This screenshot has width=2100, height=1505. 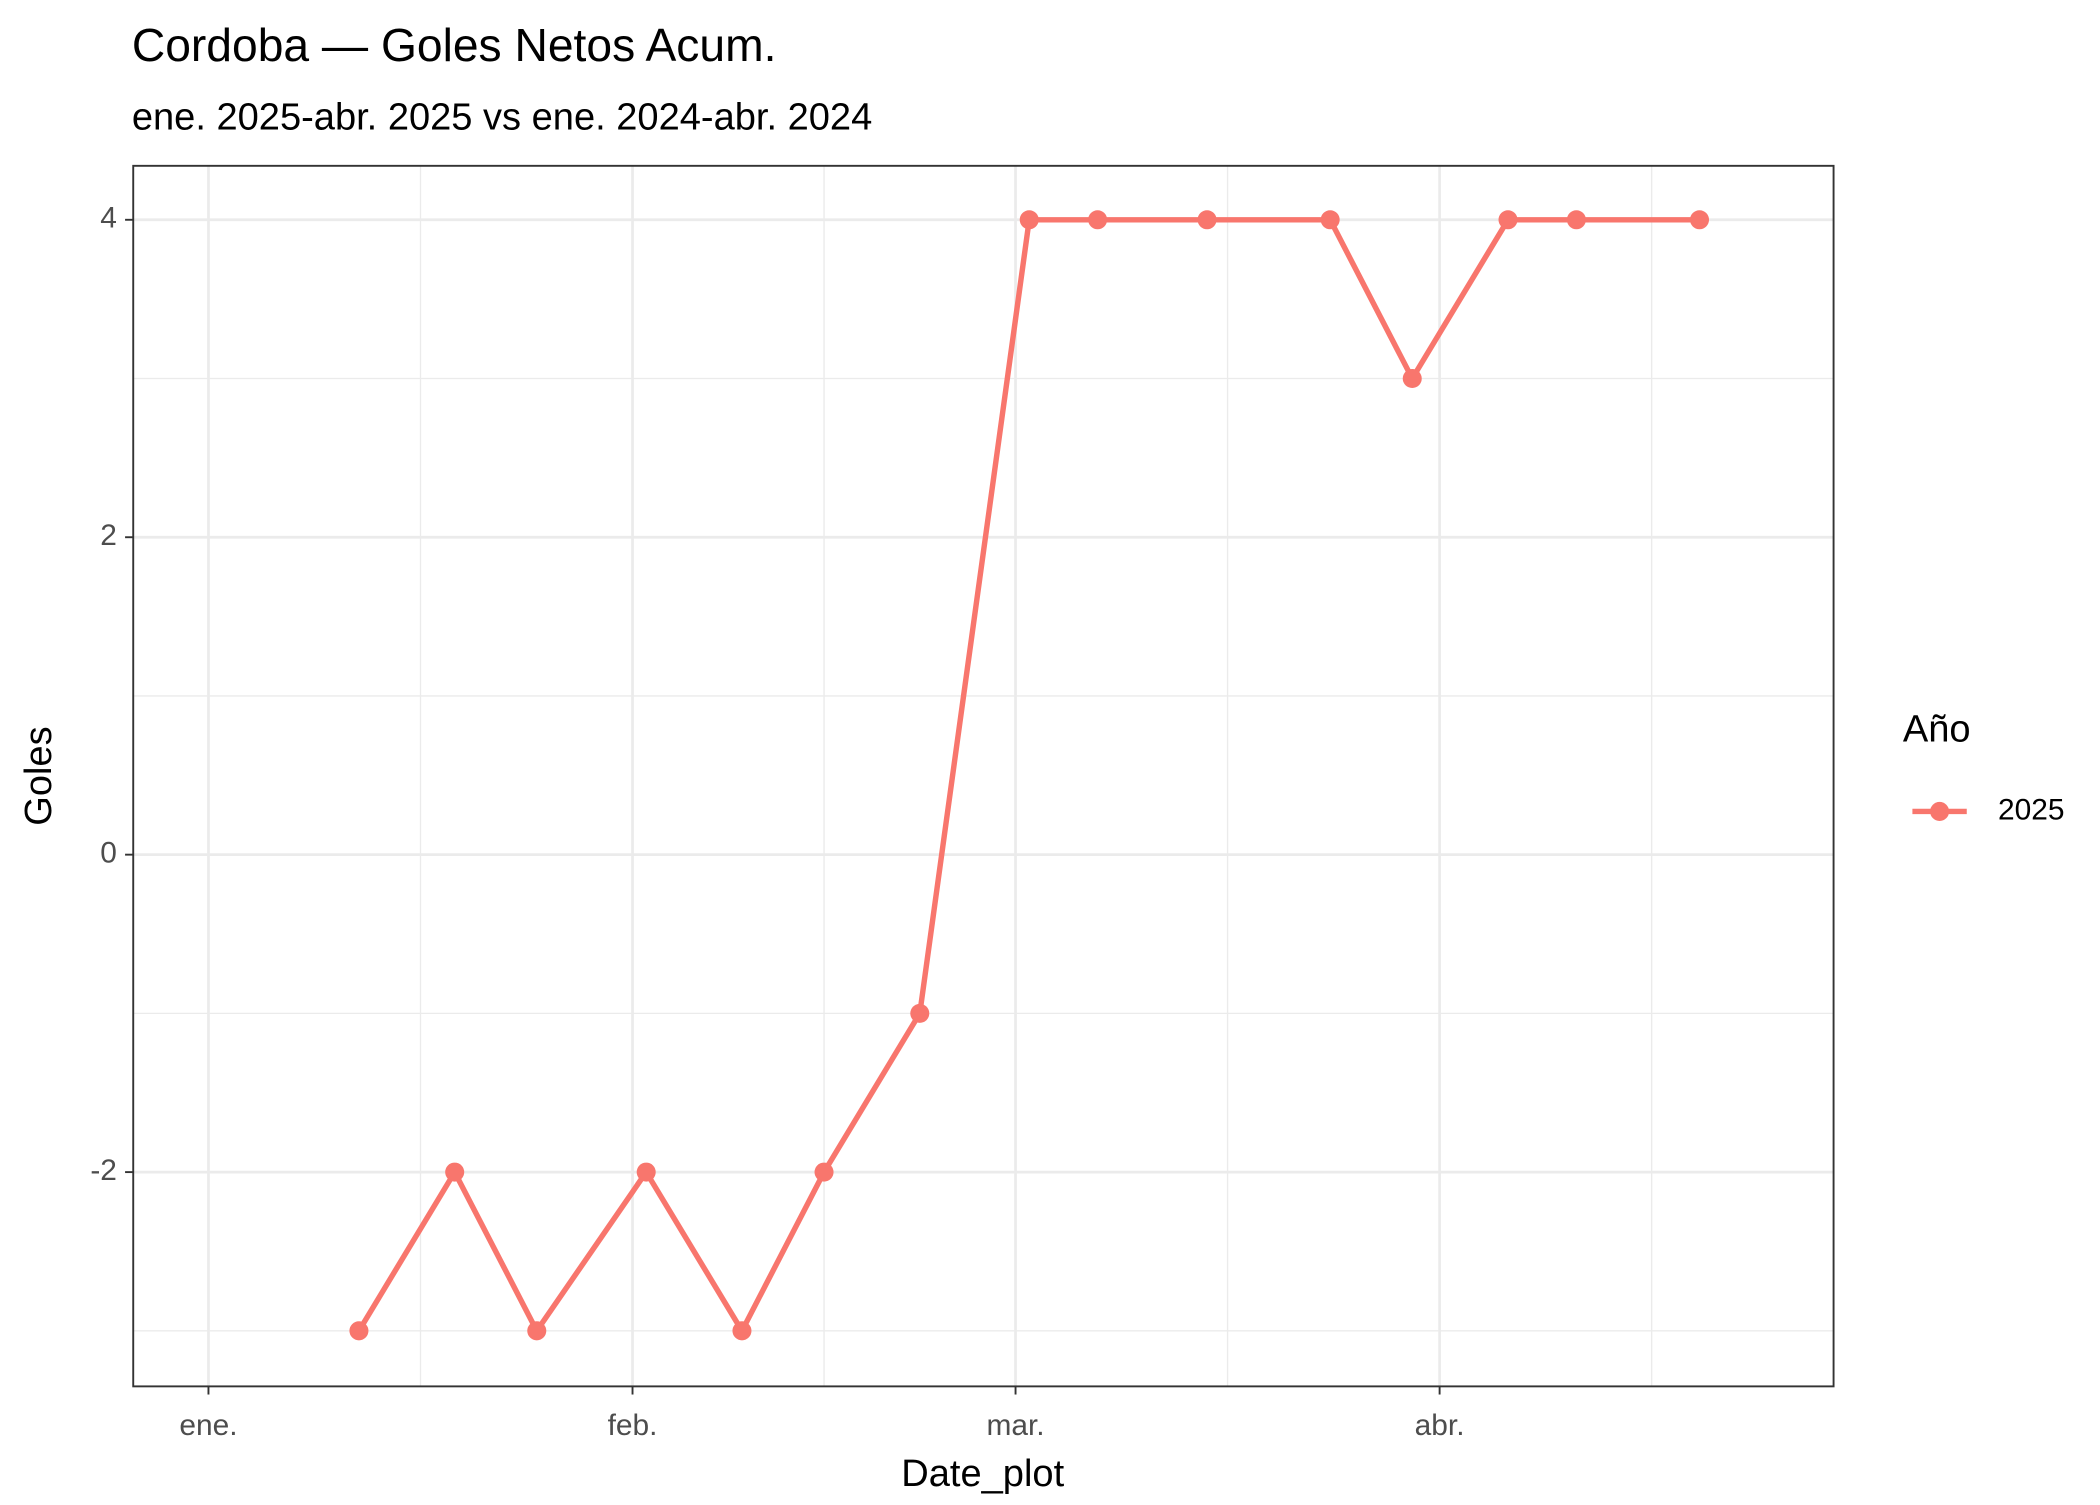 What do you see at coordinates (103, 1170) in the screenshot?
I see `y-tick-label: -2` at bounding box center [103, 1170].